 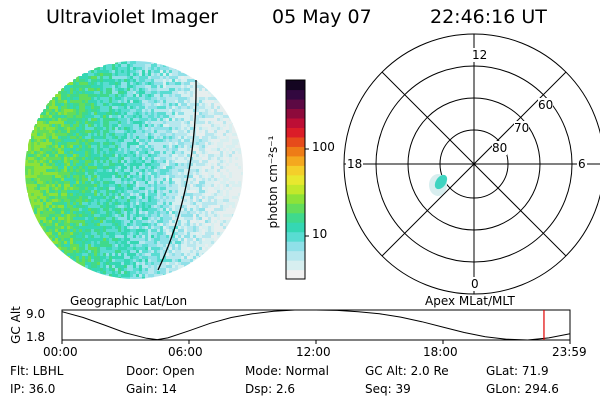 What do you see at coordinates (517, 371) in the screenshot?
I see `glat-info: GLat: 71.9` at bounding box center [517, 371].